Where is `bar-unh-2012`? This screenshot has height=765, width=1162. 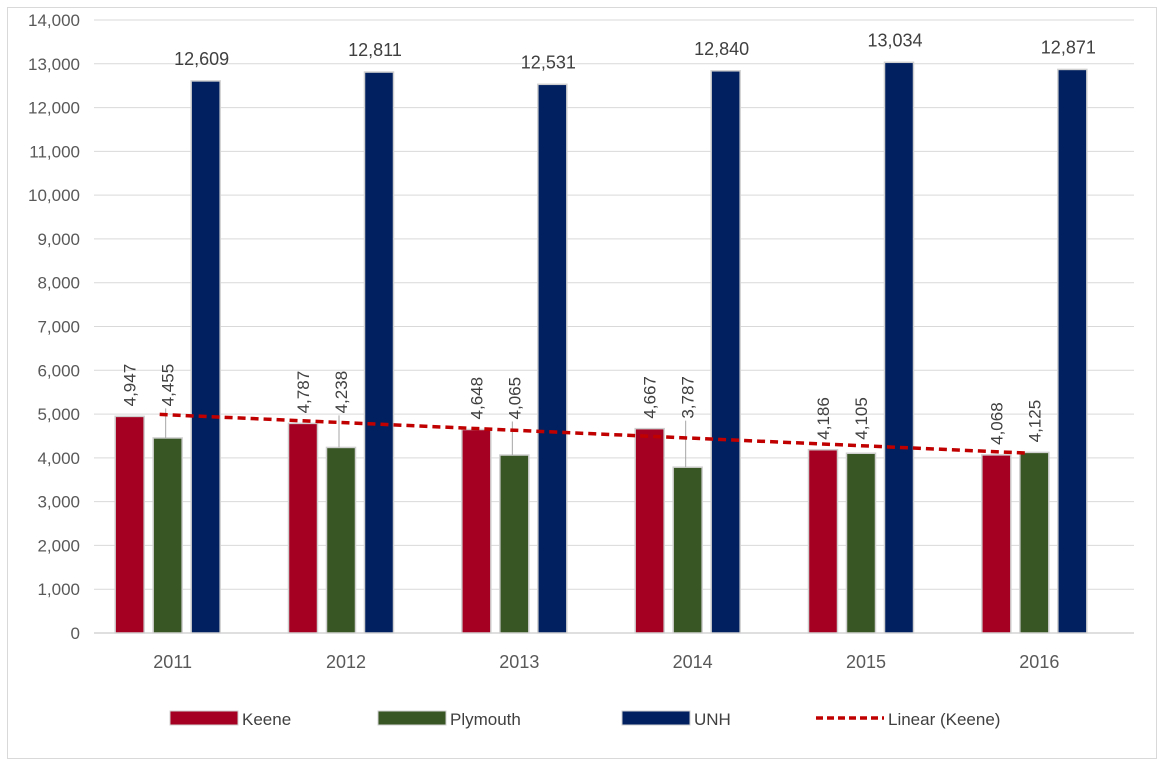 bar-unh-2012 is located at coordinates (379, 352).